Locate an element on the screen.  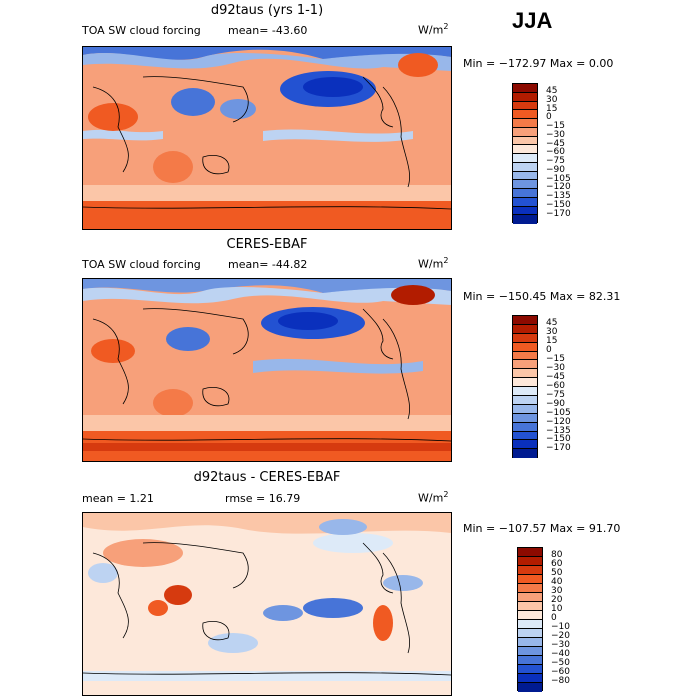
panel3-min-max: Min = −107.57 Max = 91.70 is located at coordinates (542, 528).